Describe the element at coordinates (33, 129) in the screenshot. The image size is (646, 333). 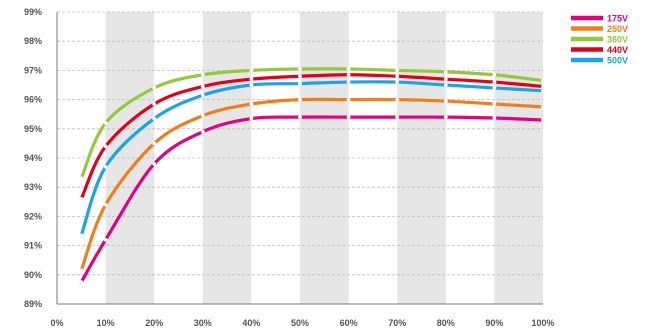
I see `y-tick-label: 95%` at that location.